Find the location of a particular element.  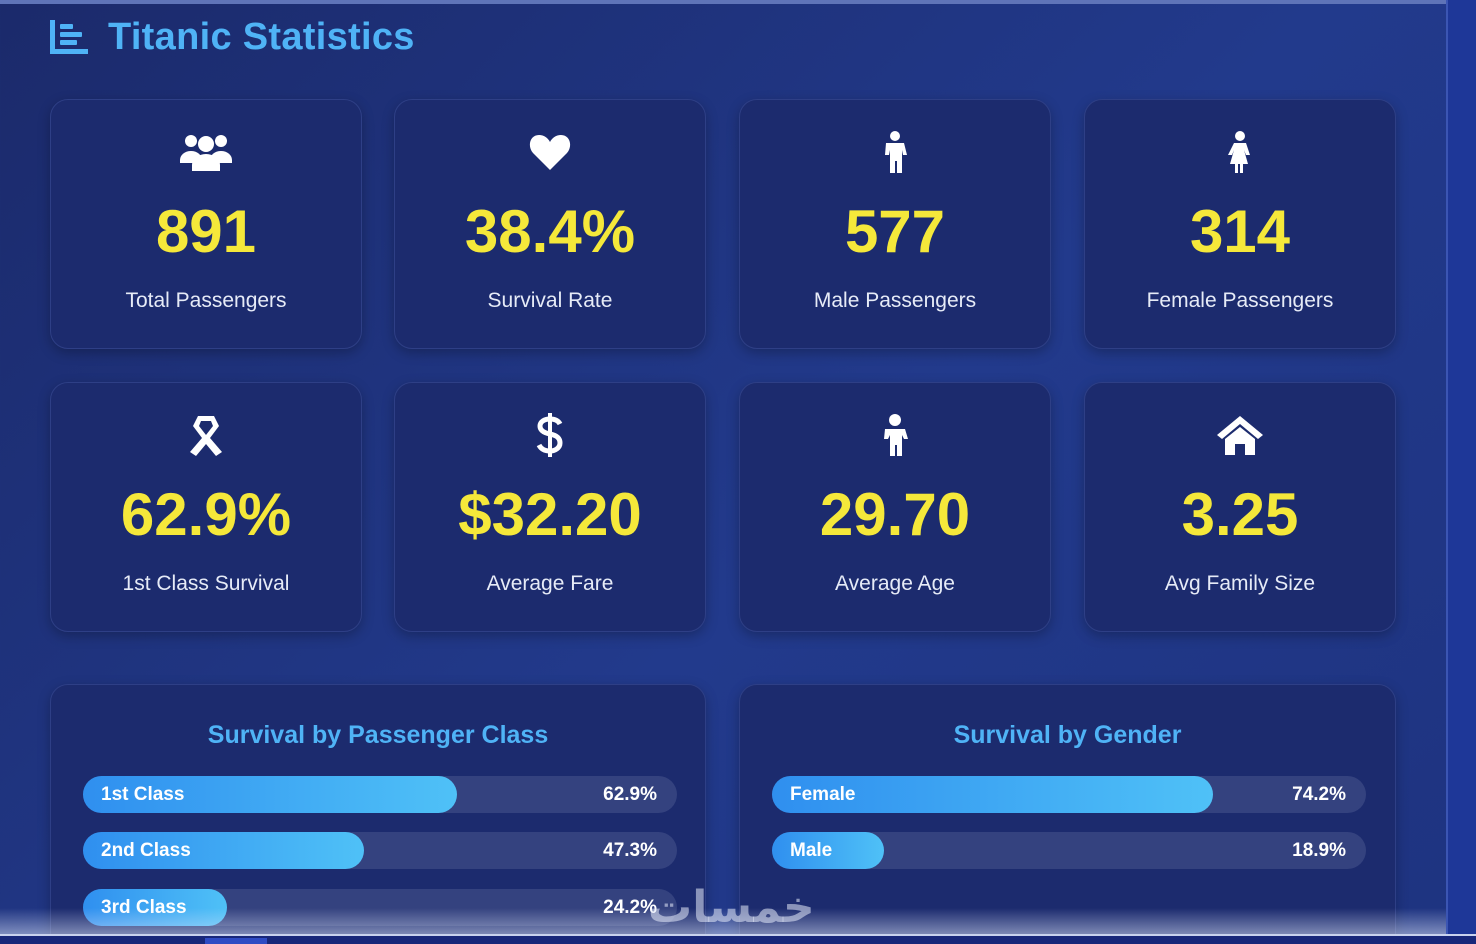

child-icon is located at coordinates (896, 435).